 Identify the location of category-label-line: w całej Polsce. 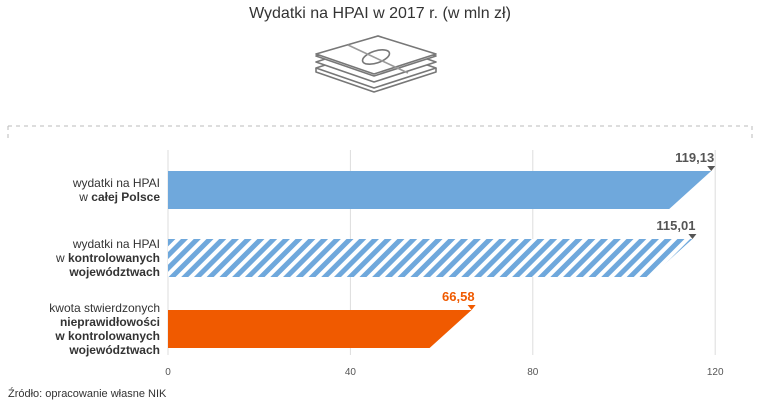
(119, 197).